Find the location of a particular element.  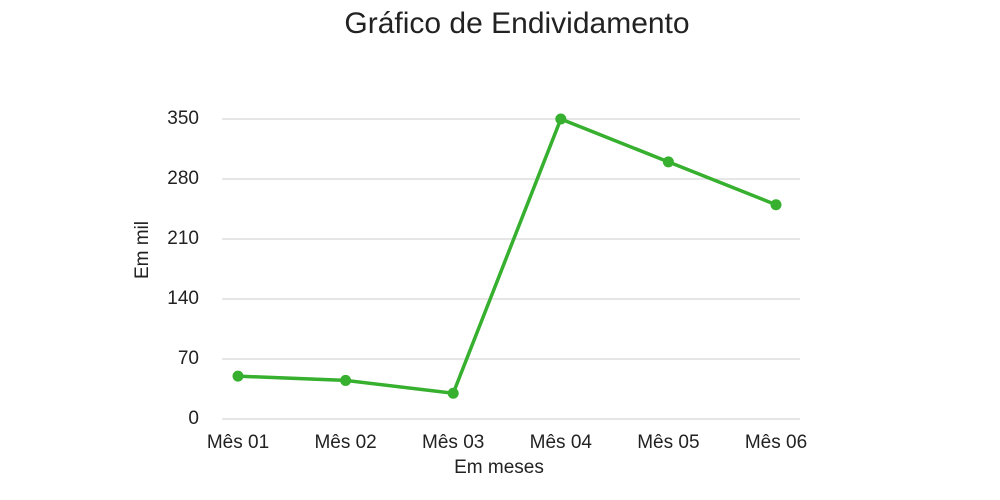

y-tick-label: 0 is located at coordinates (193, 418).